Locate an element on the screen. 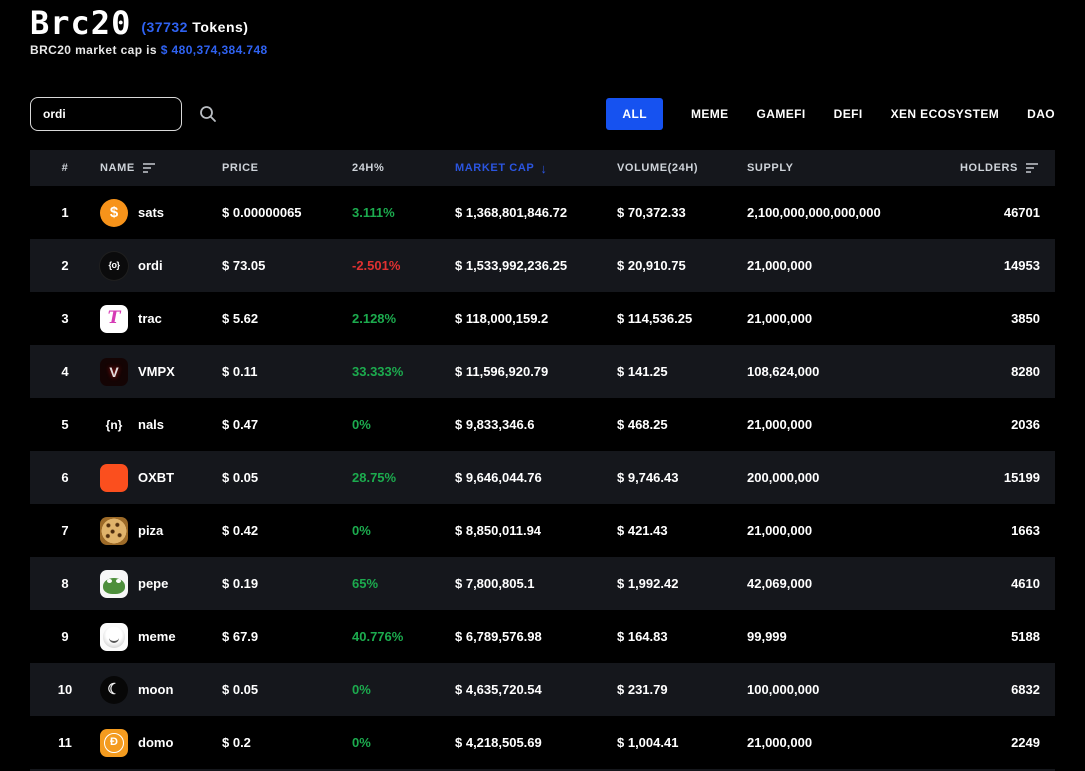 Image resolution: width=1085 pixels, height=771 pixels. token-24h-change: 3.111% is located at coordinates (373, 212).